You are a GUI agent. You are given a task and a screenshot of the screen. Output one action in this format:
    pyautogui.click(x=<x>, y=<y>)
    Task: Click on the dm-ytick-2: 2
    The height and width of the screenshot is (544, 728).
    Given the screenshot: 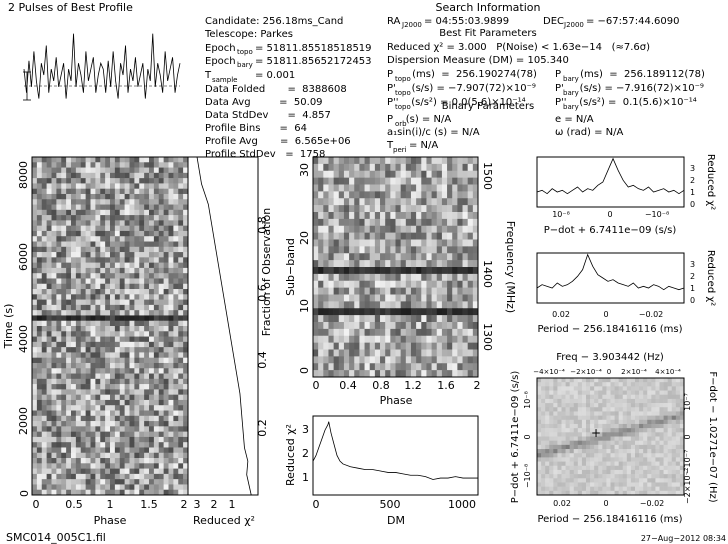 What is the action you would take?
    pyautogui.click(x=305, y=453)
    